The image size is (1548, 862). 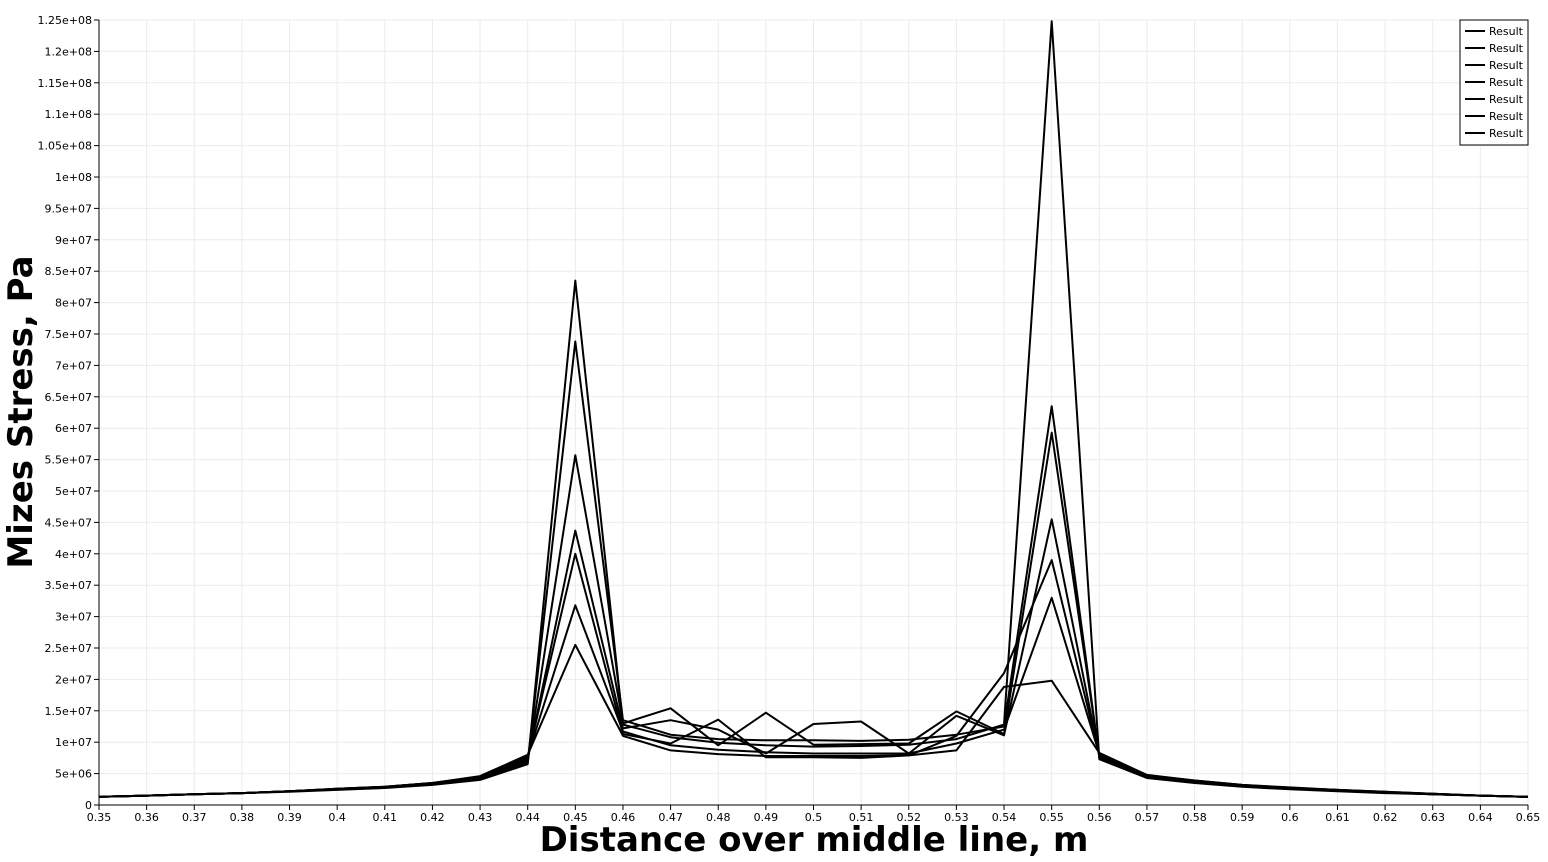 I want to click on x-tick-label: 0.43, so click(x=480, y=817).